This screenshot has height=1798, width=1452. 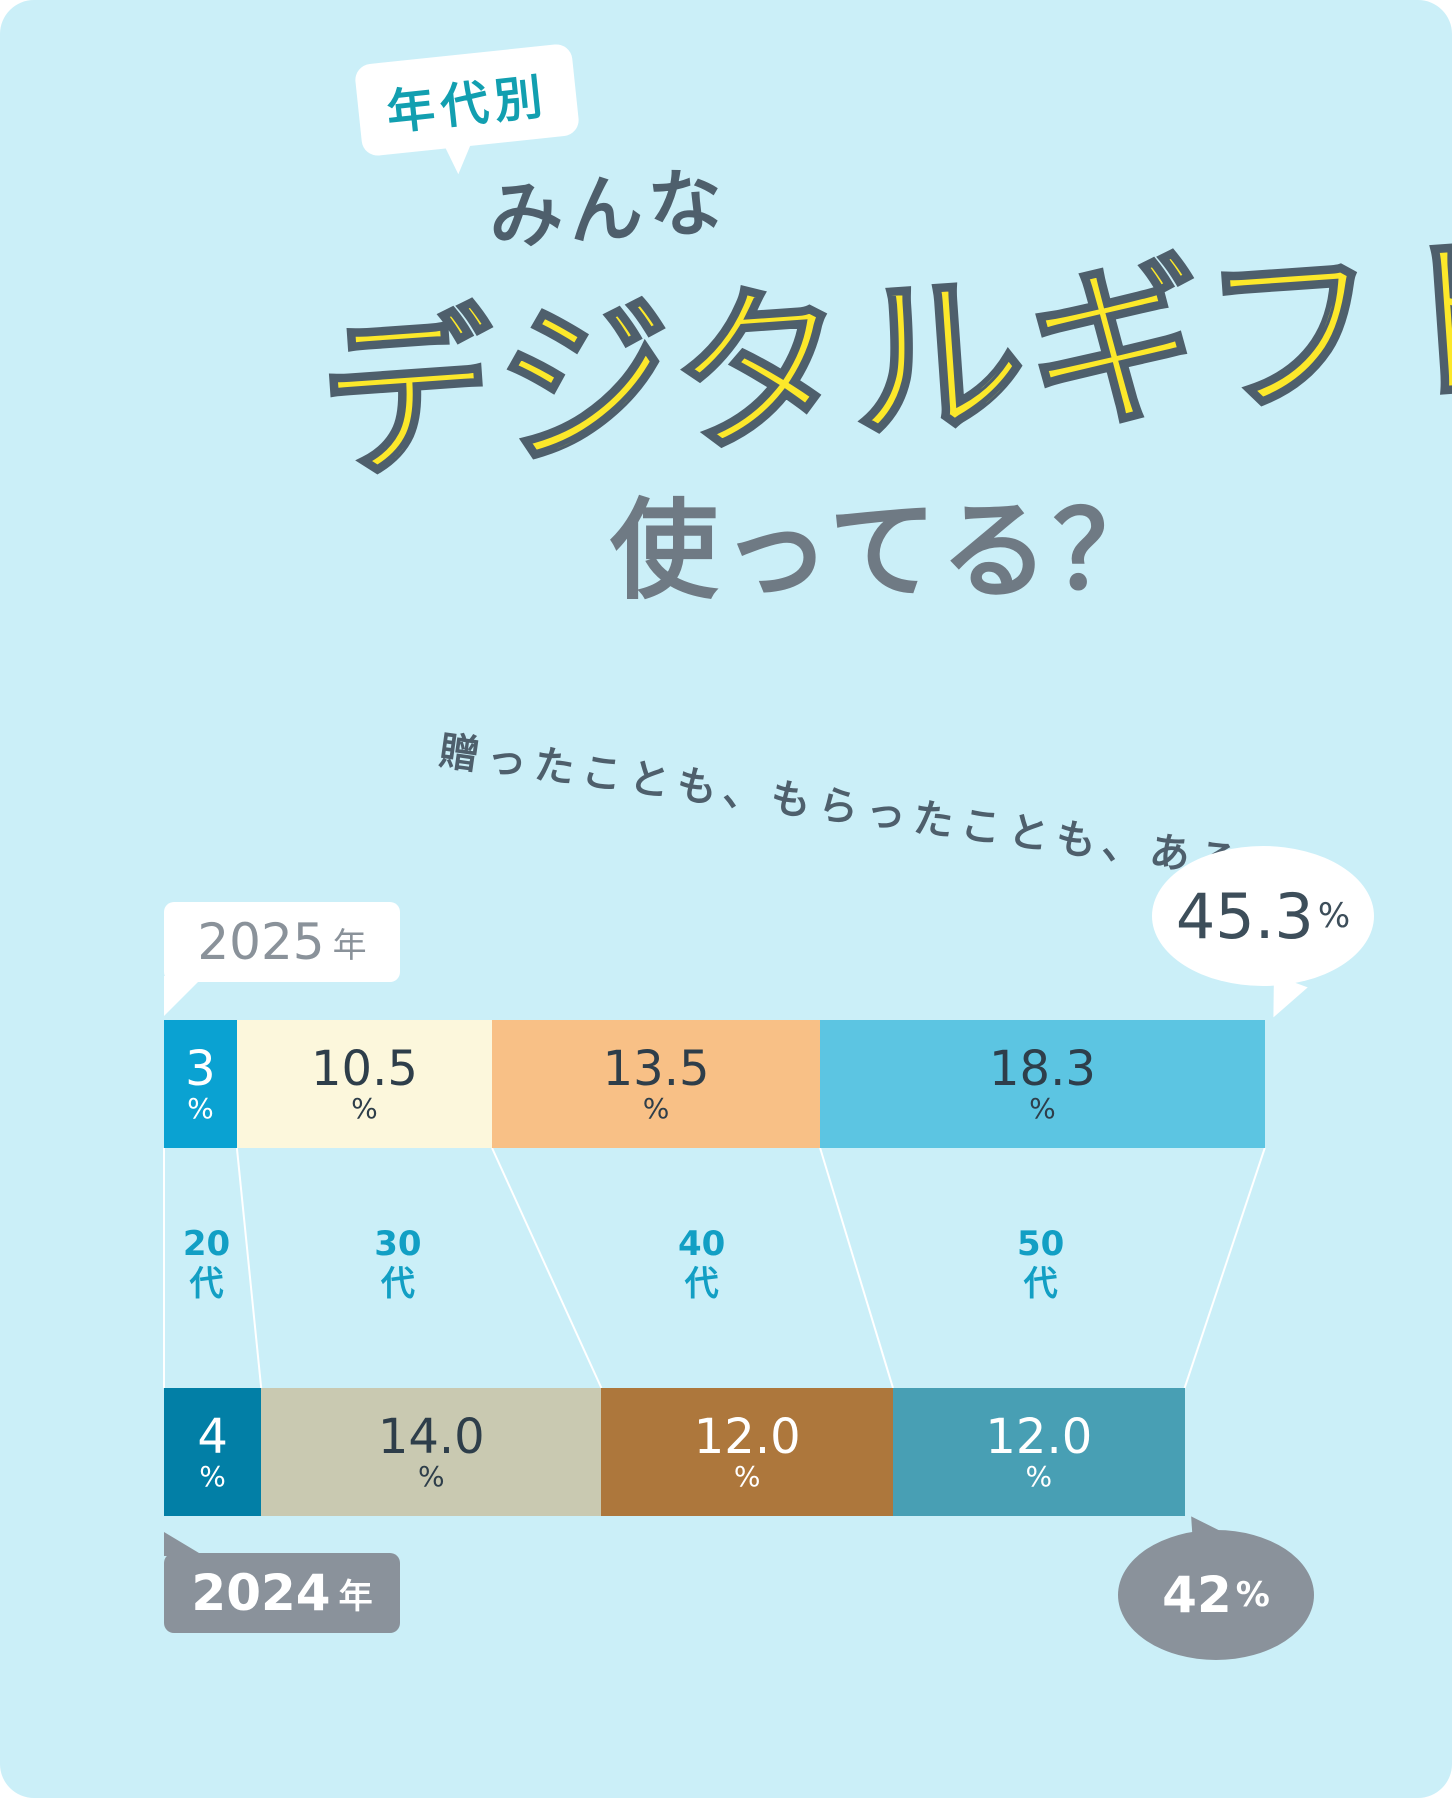 I want to click on age-label-40-number: 40, so click(x=701, y=1244).